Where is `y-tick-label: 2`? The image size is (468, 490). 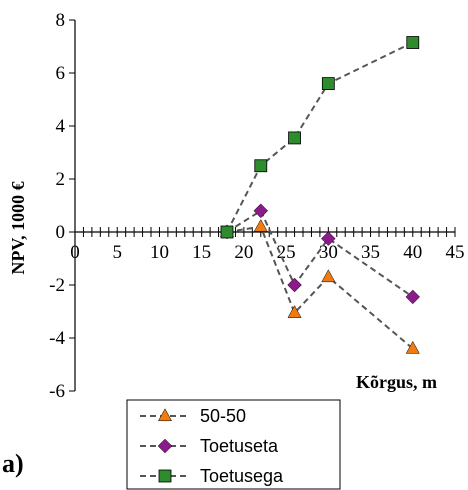
y-tick-label: 2 is located at coordinates (61, 179).